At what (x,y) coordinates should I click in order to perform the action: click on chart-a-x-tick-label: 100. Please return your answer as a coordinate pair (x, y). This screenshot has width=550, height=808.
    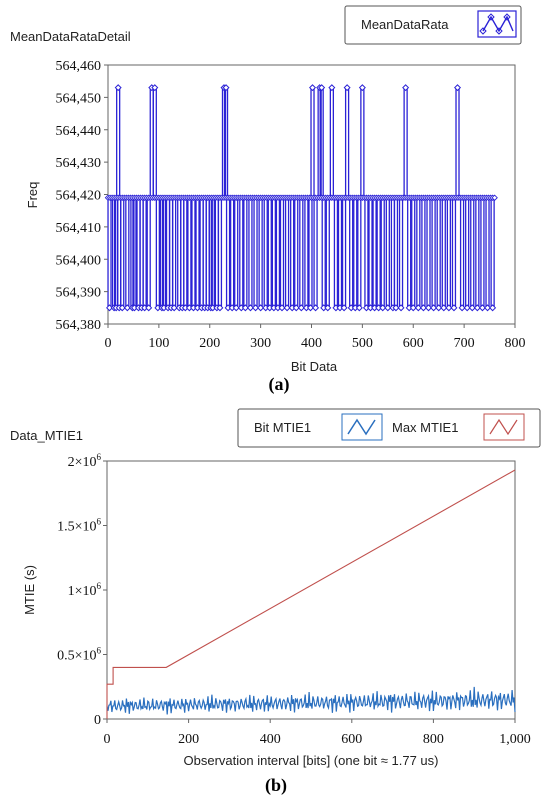
    Looking at the image, I should click on (158, 343).